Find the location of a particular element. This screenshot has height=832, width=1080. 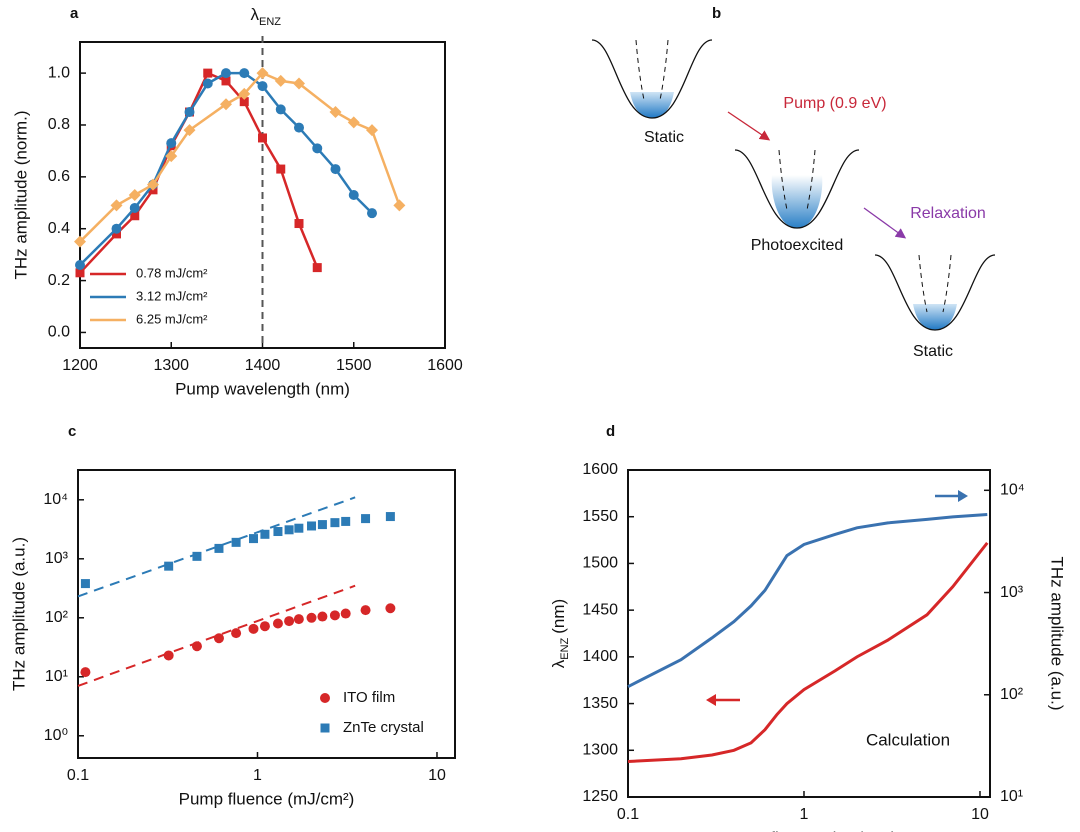

y-tick-label: 0.0 is located at coordinates (59, 332).